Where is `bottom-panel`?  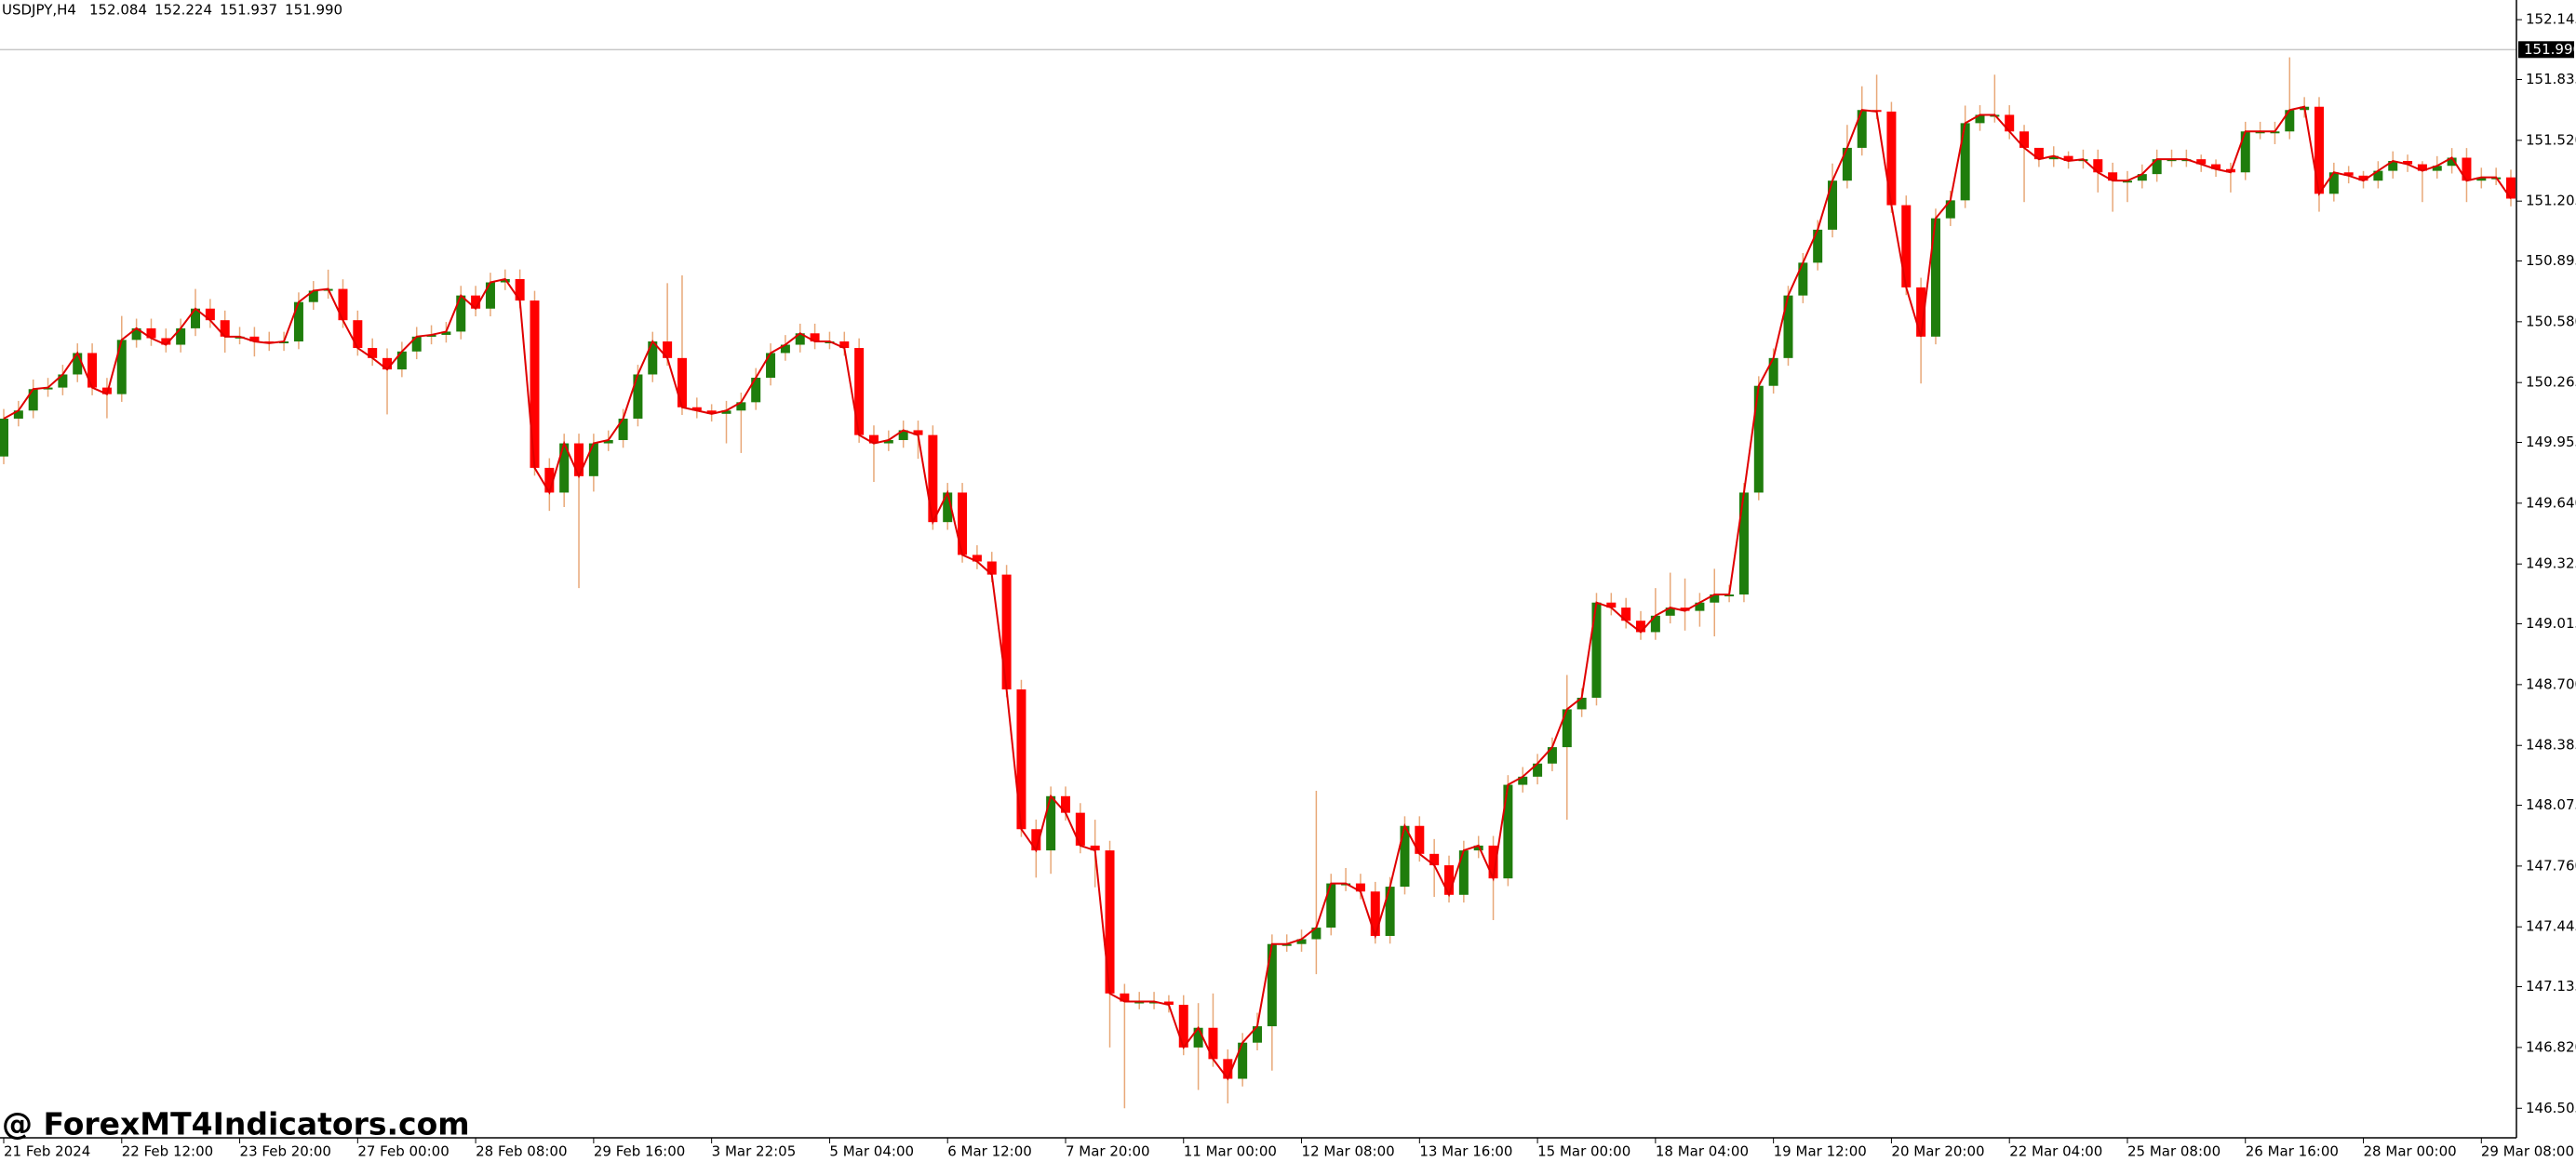 bottom-panel is located at coordinates (1258, 1150).